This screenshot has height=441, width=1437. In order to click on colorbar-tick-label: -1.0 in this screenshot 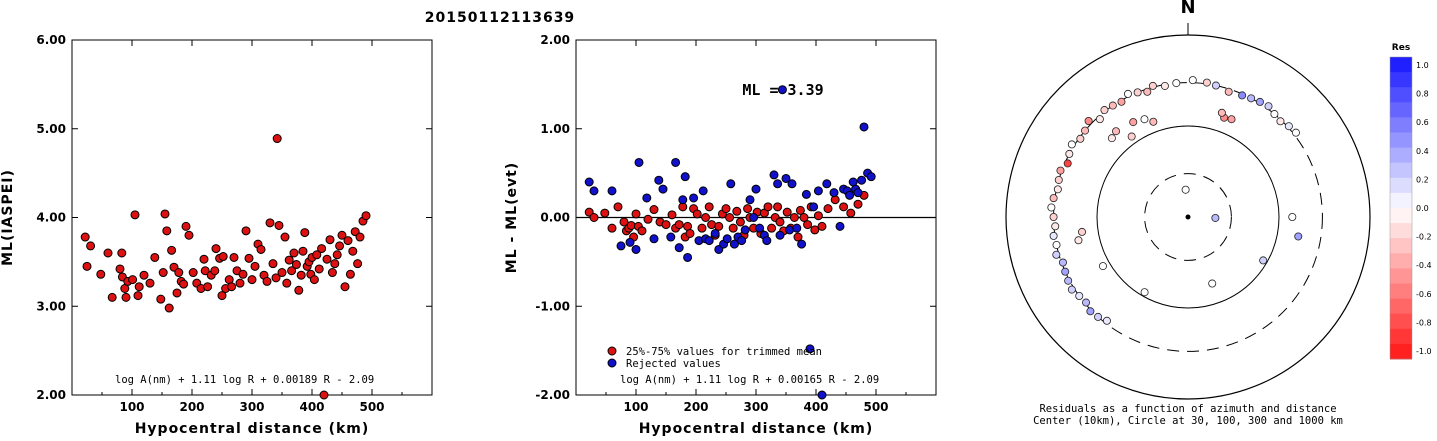, I will do `click(1424, 351)`.